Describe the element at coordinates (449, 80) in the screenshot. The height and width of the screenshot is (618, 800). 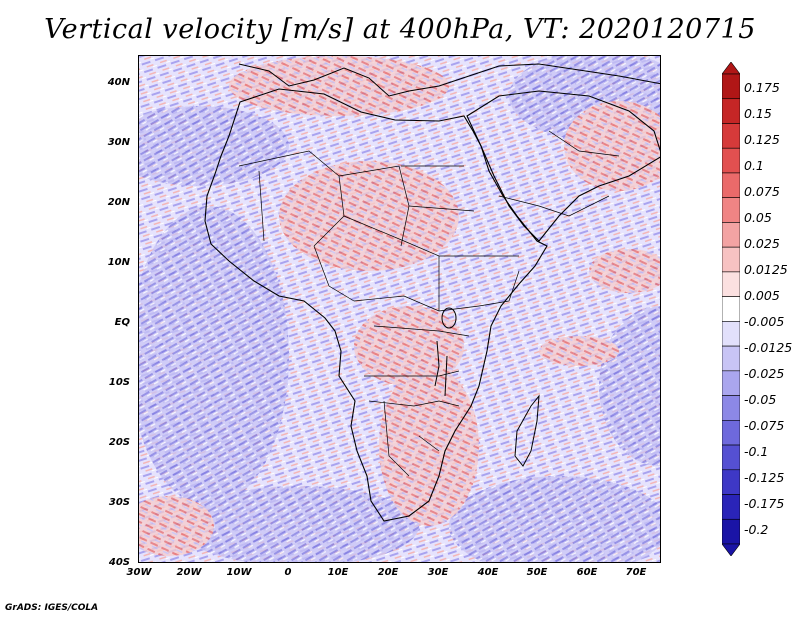
I see `europe-coastline` at that location.